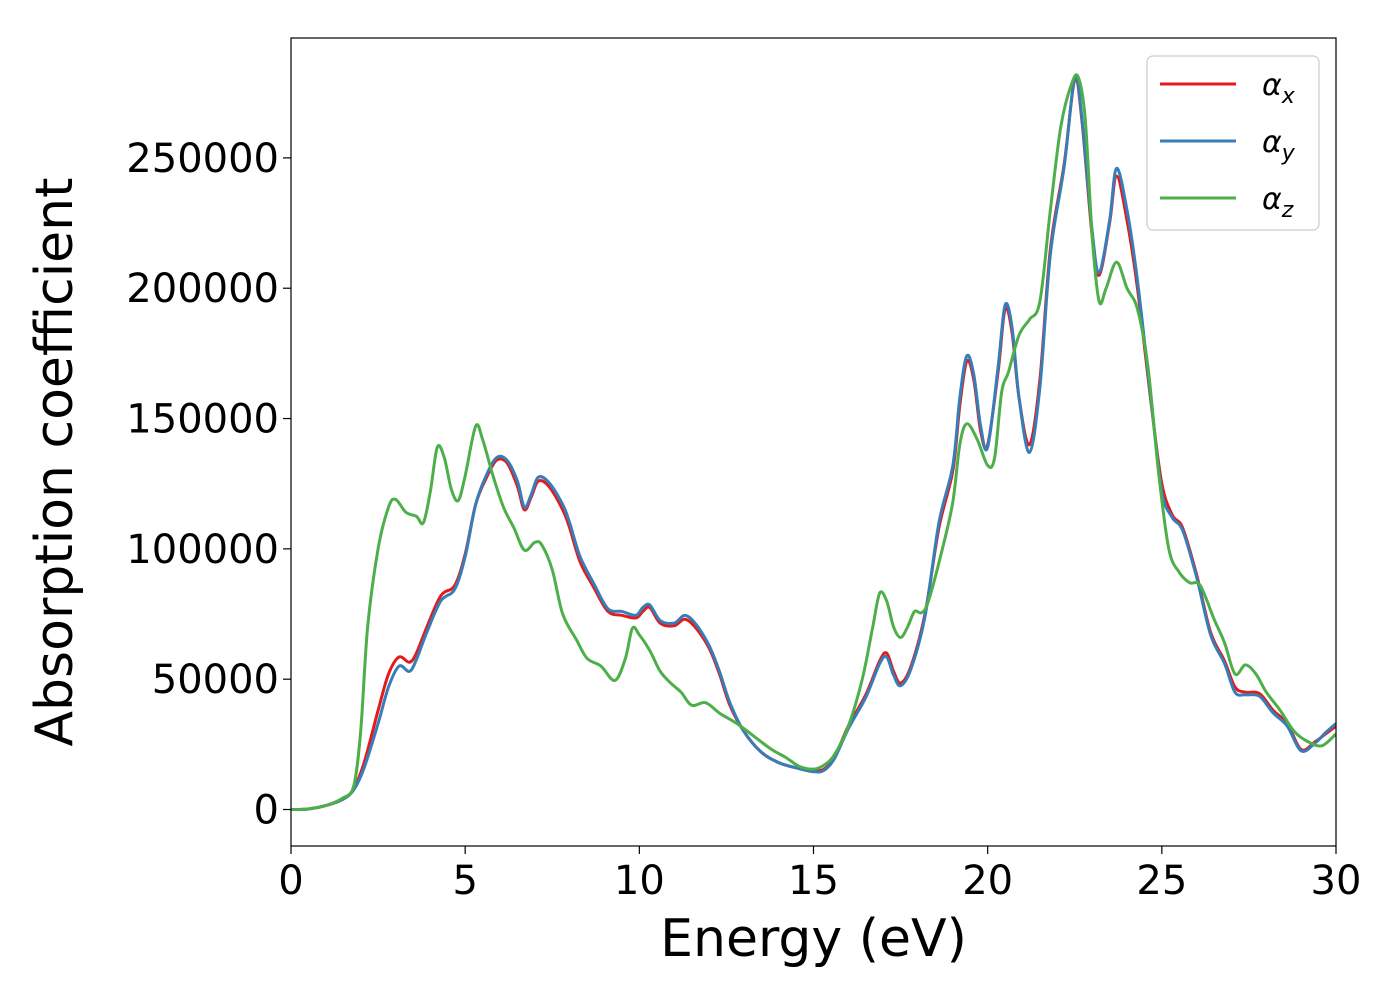 This screenshot has width=1400, height=1004. What do you see at coordinates (202, 550) in the screenshot?
I see `y-tick-label: 100000` at bounding box center [202, 550].